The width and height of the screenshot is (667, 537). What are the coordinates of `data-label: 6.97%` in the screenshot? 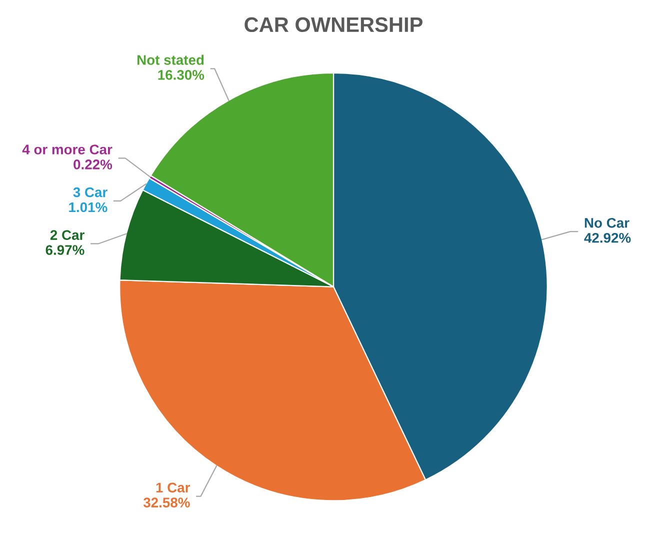 It's located at (65, 250).